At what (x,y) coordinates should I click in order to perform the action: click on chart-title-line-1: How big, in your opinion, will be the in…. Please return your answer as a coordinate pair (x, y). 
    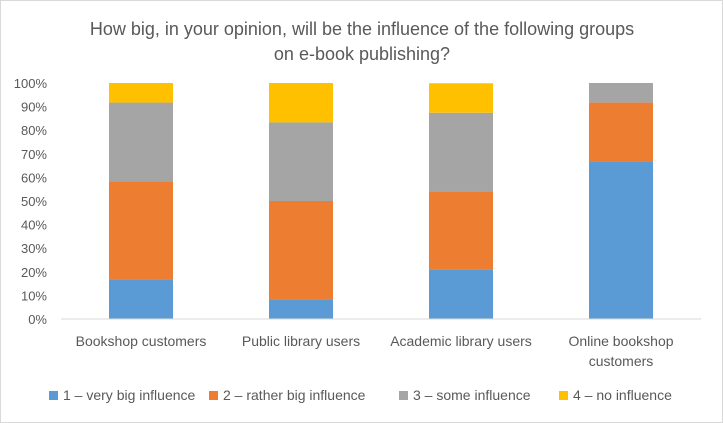
    Looking at the image, I should click on (362, 29).